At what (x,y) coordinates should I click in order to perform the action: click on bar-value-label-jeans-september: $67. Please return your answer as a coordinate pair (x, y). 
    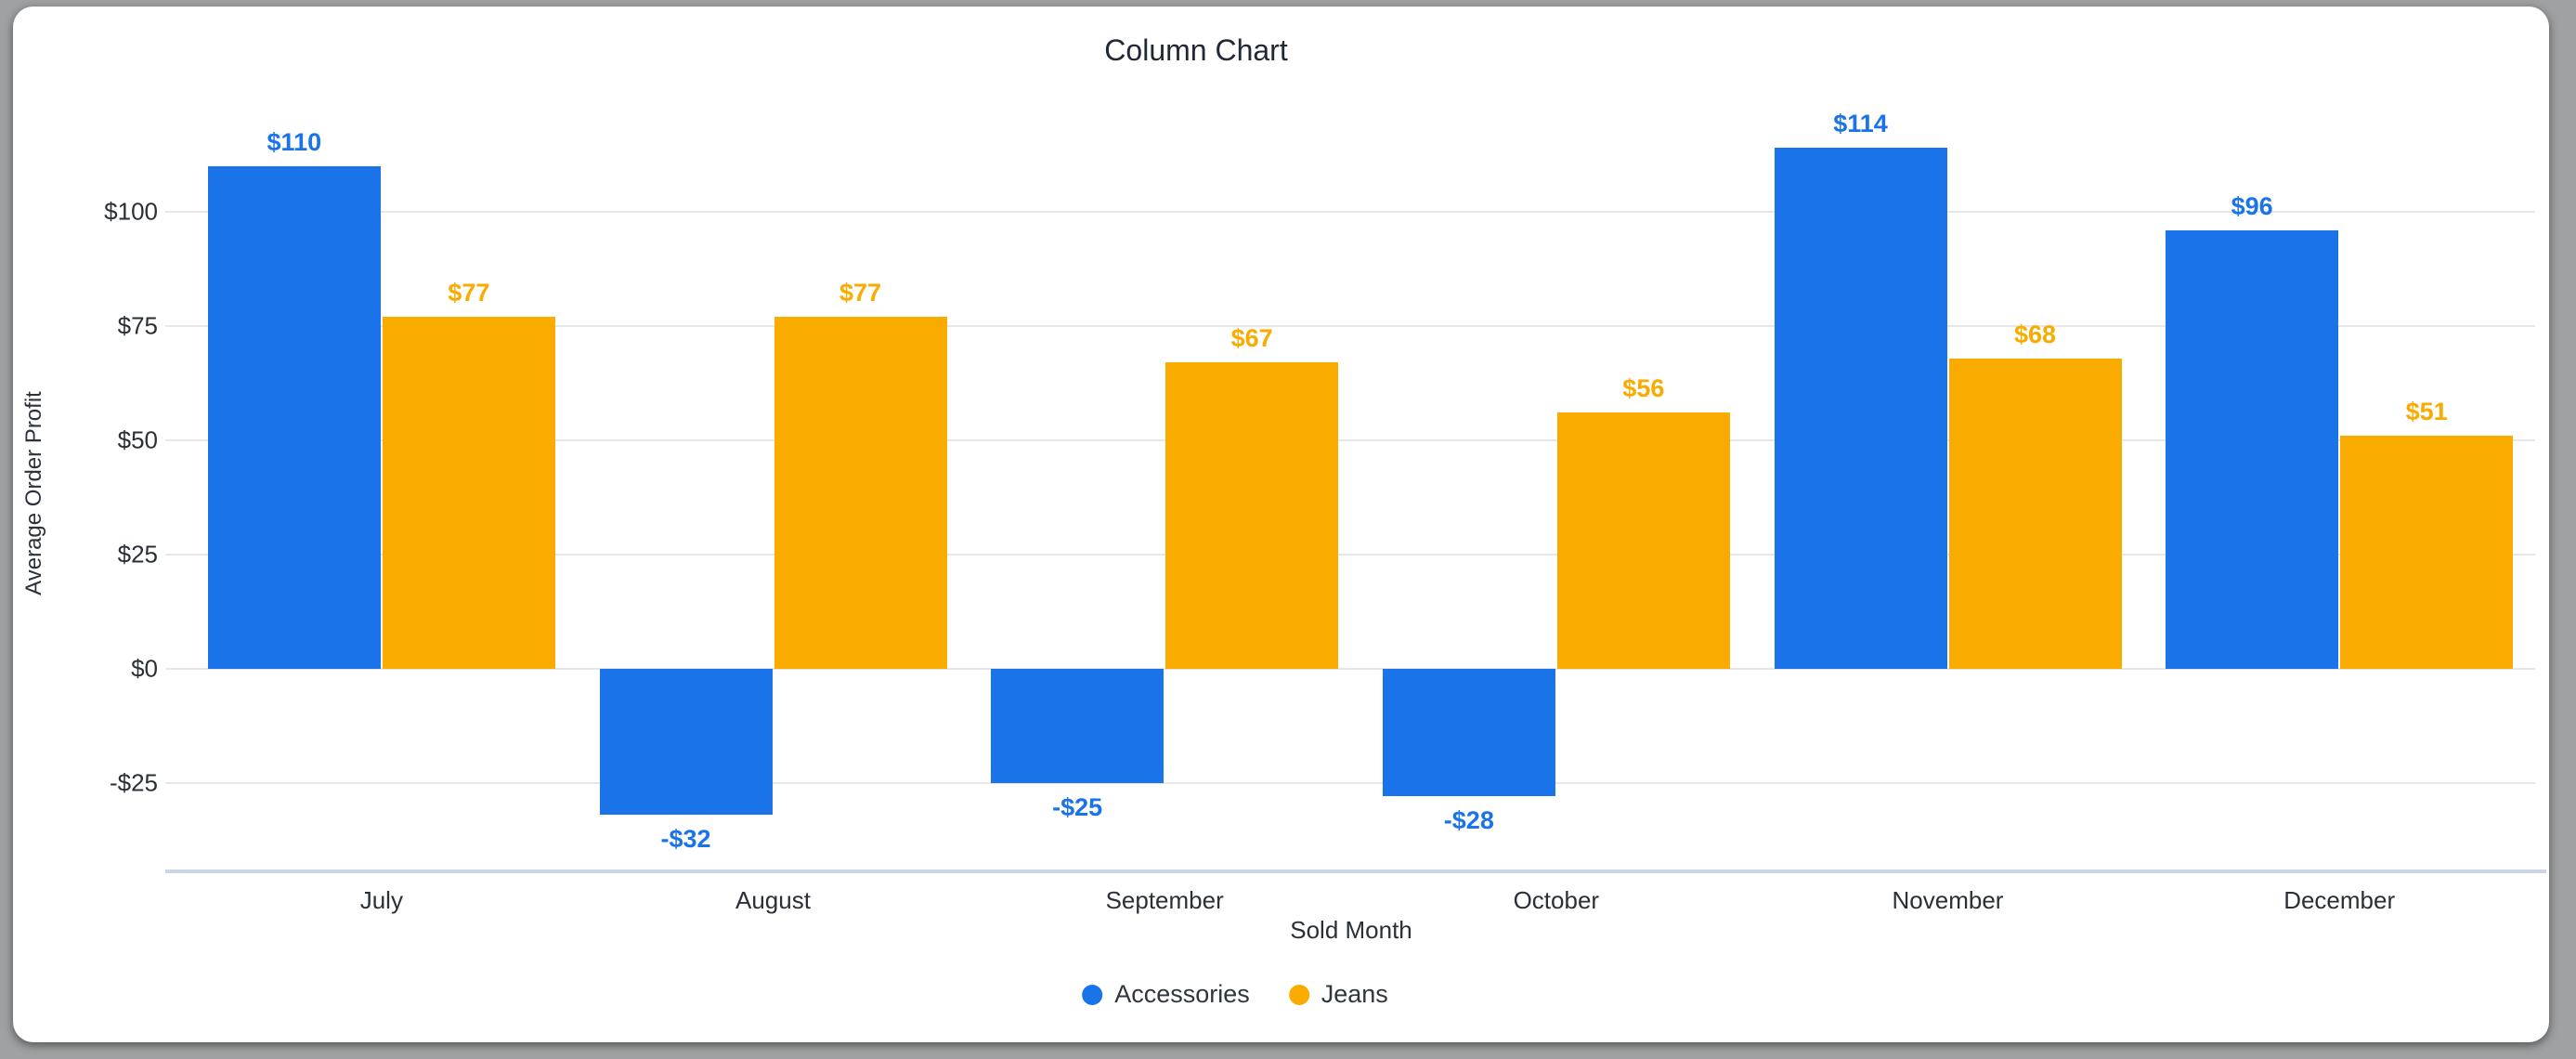
    Looking at the image, I should click on (1251, 338).